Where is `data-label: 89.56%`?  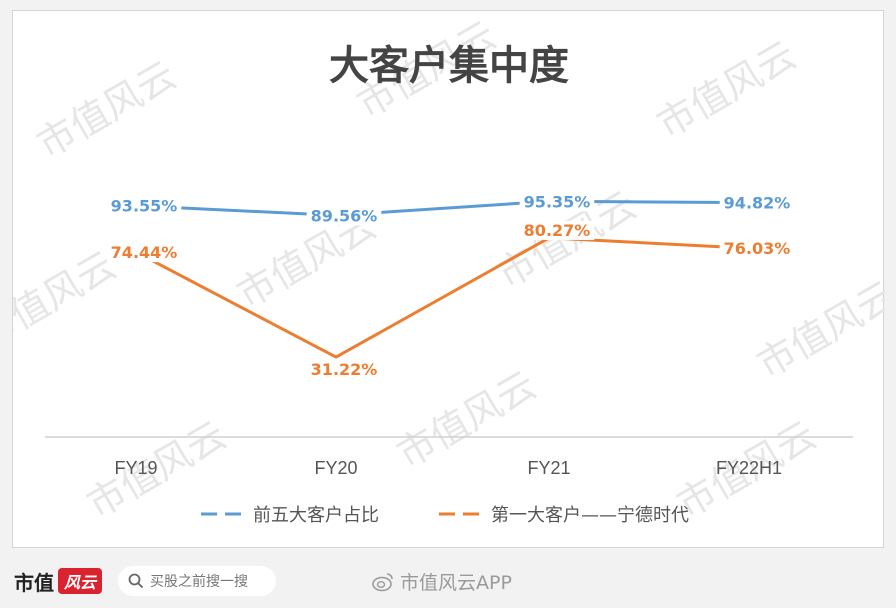
data-label: 89.56% is located at coordinates (344, 215).